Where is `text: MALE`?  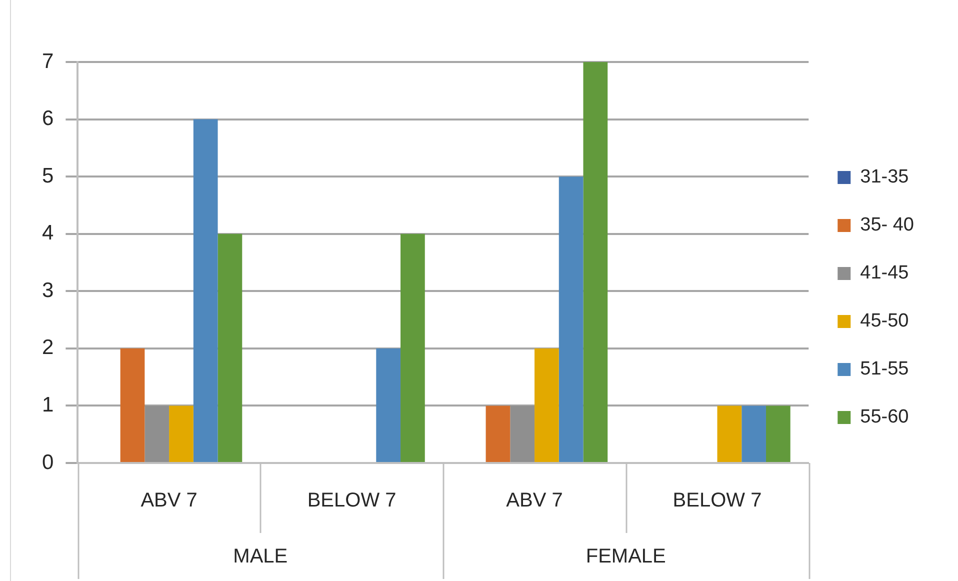 text: MALE is located at coordinates (260, 557).